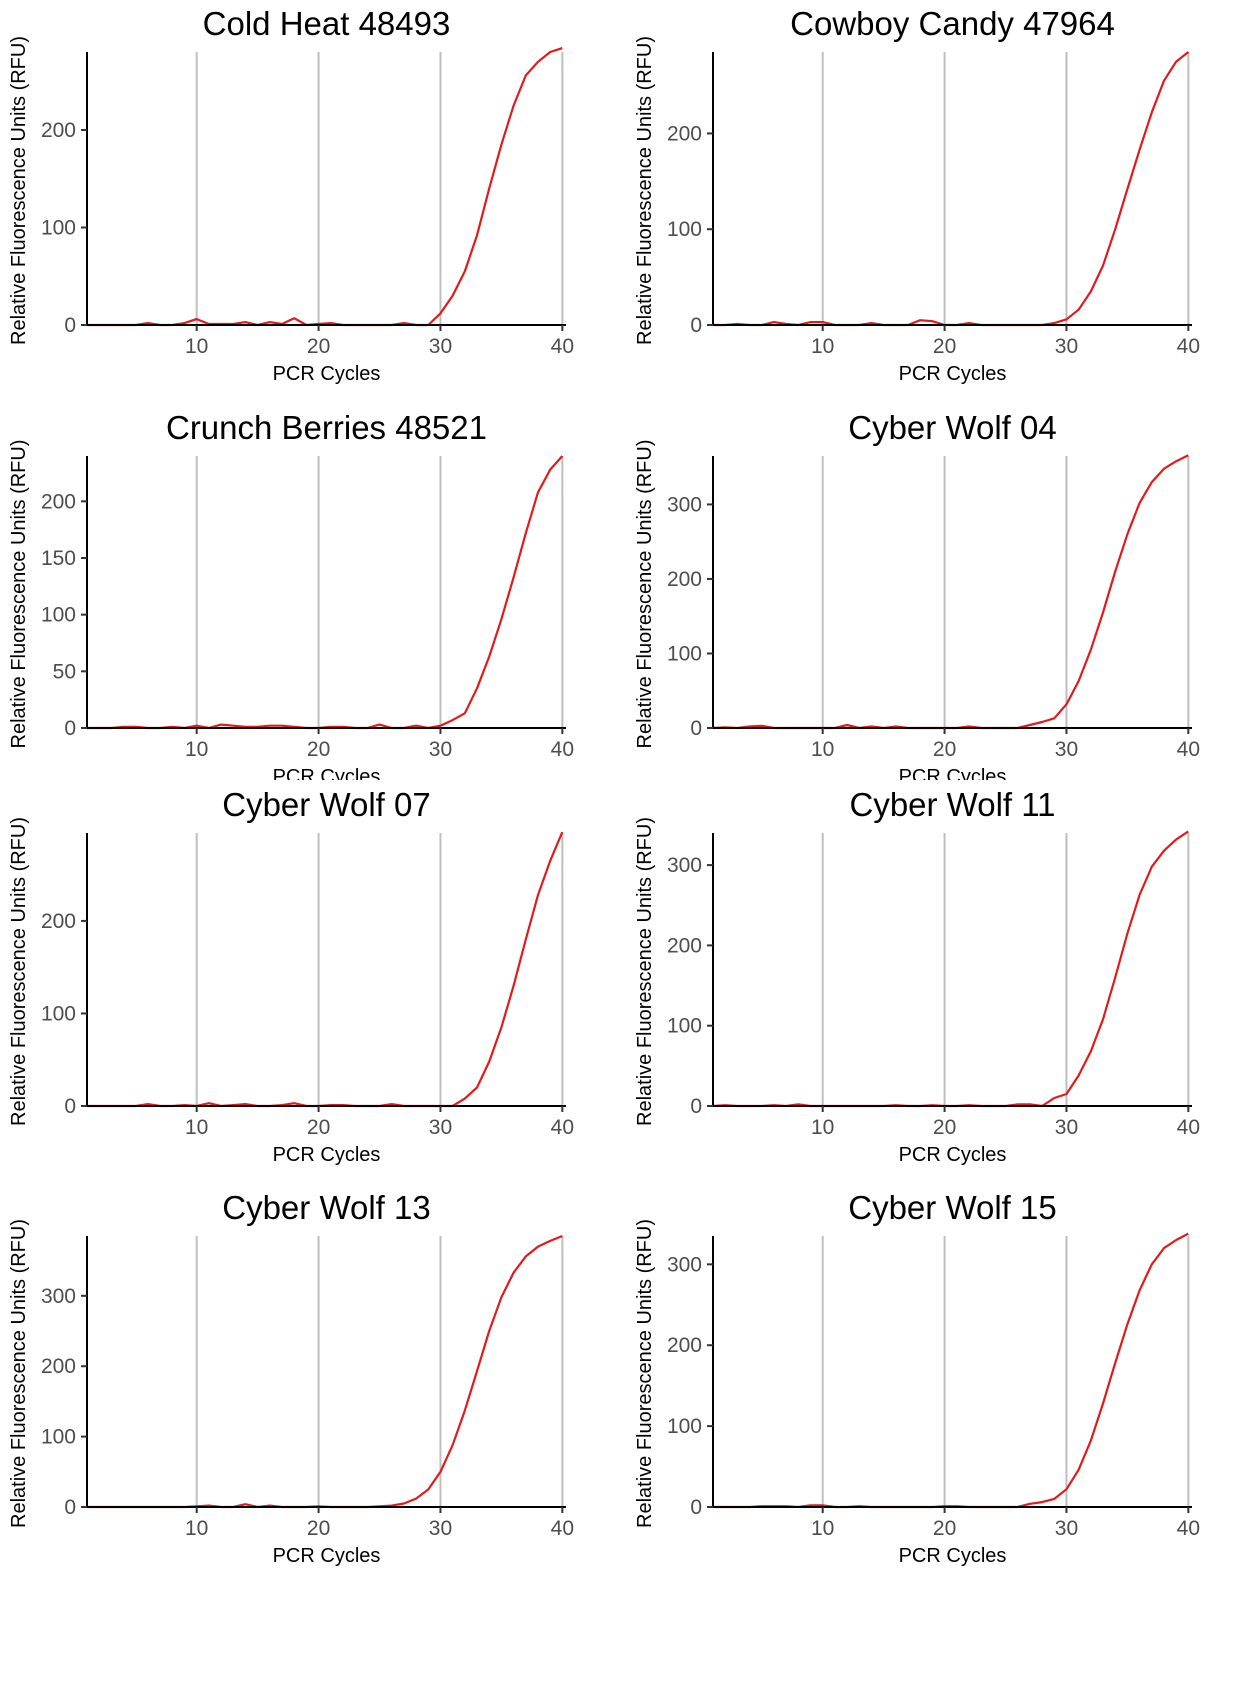 The width and height of the screenshot is (1252, 1687). I want to click on y-tick-label: 150, so click(58, 558).